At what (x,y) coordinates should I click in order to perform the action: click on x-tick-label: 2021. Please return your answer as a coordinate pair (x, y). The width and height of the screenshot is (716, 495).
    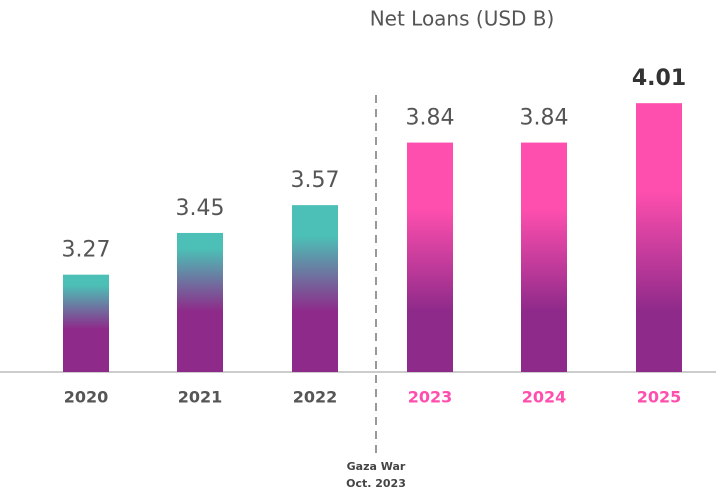
    Looking at the image, I should click on (200, 397).